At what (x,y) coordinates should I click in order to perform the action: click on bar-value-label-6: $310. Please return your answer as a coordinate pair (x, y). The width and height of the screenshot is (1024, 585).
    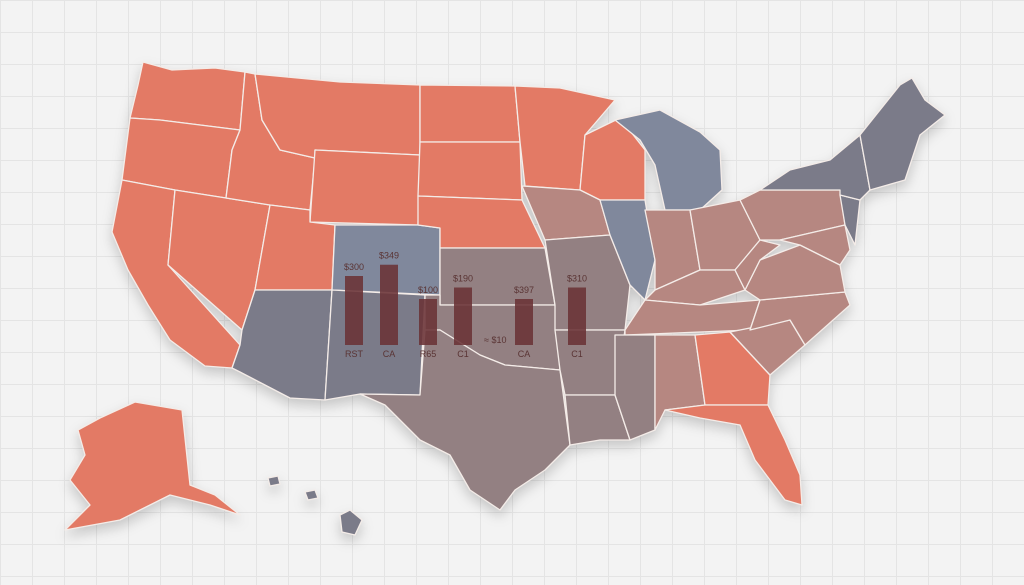
    Looking at the image, I should click on (577, 279).